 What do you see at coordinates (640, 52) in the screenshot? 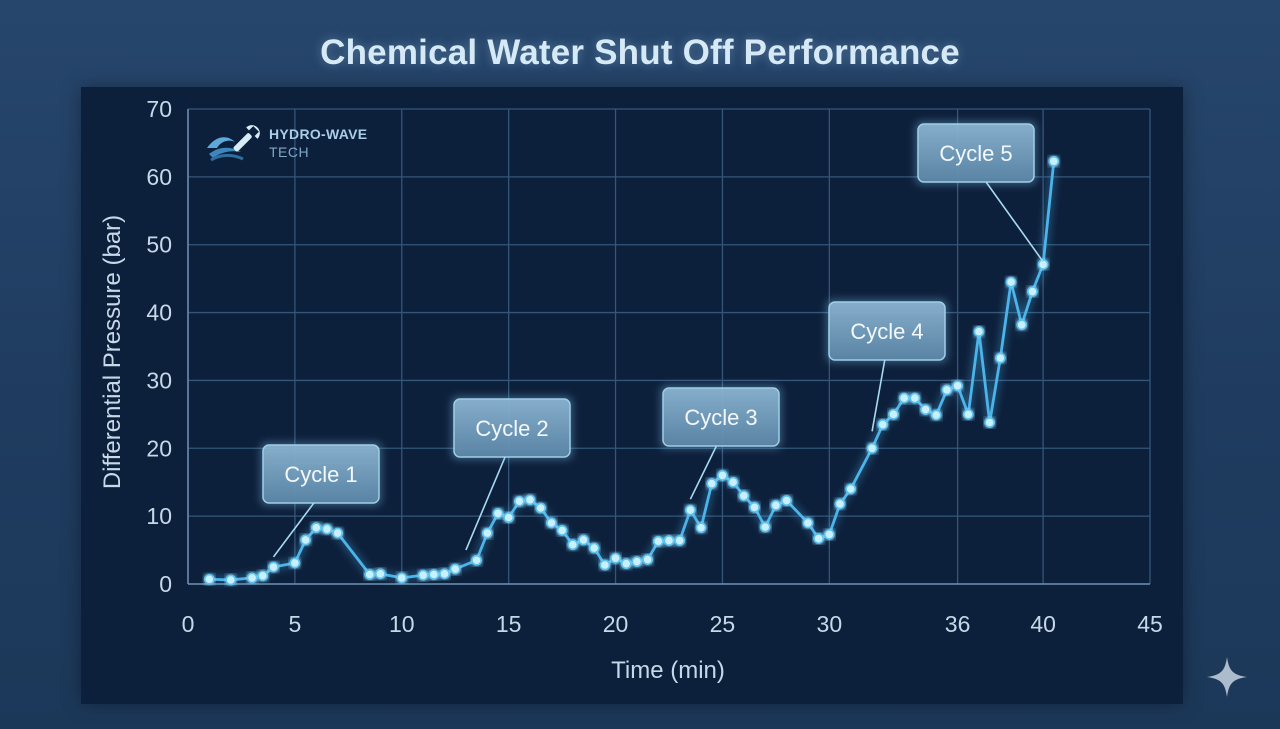
I see `chart-title: Chemical Water Shut Off Performance` at bounding box center [640, 52].